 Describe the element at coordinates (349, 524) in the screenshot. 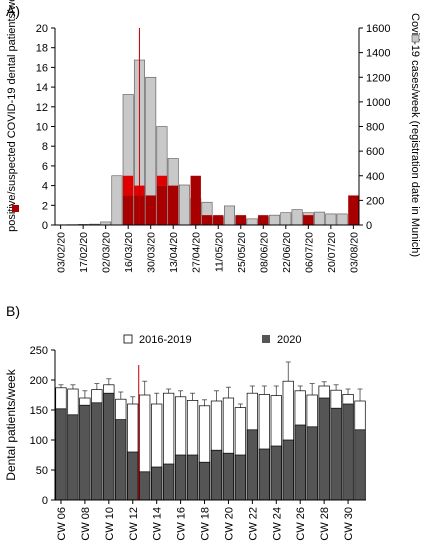

I see `x-tick-label: CW 30` at that location.